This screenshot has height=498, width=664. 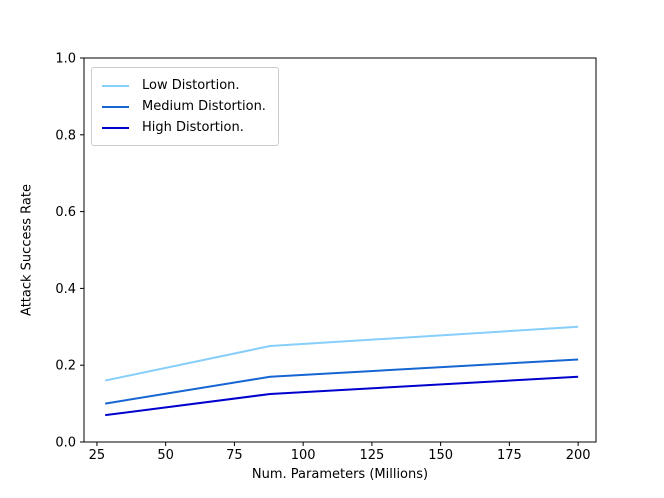 I want to click on y-tick-label: 0.8, so click(x=65, y=135).